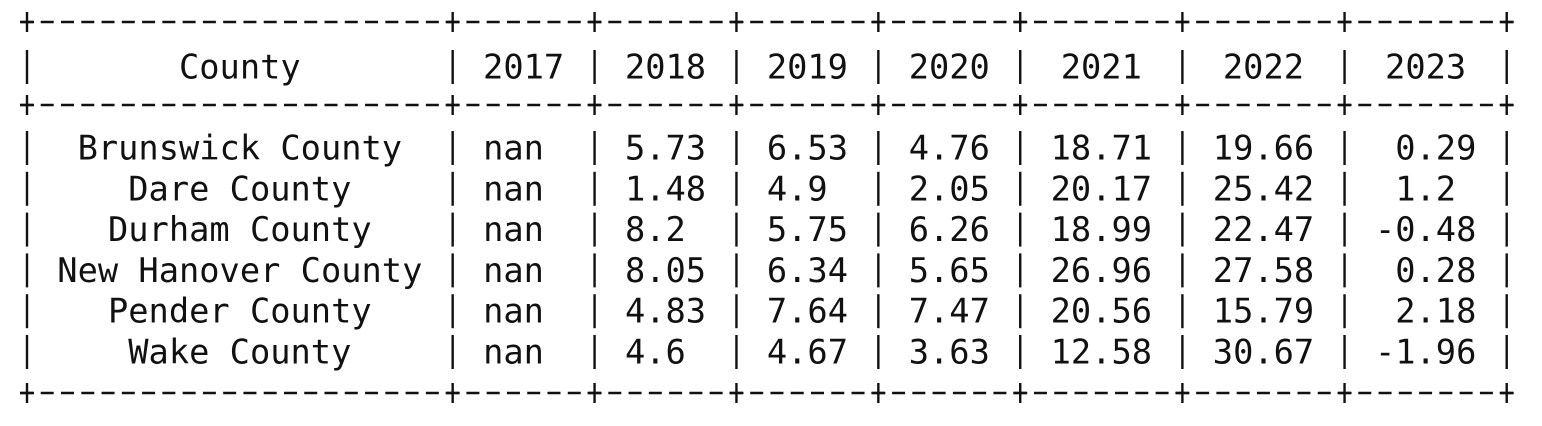  What do you see at coordinates (1425, 67) in the screenshot?
I see `column-header: 2023` at bounding box center [1425, 67].